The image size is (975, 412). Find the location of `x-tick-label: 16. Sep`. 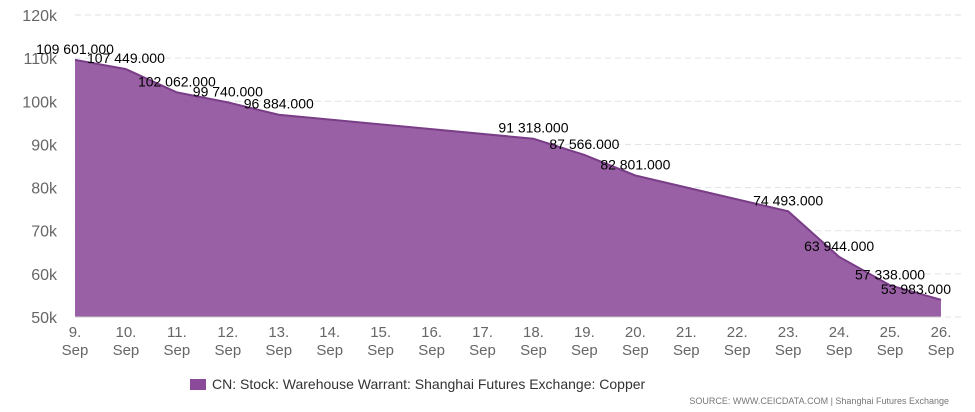

x-tick-label: 16. Sep is located at coordinates (431, 341).